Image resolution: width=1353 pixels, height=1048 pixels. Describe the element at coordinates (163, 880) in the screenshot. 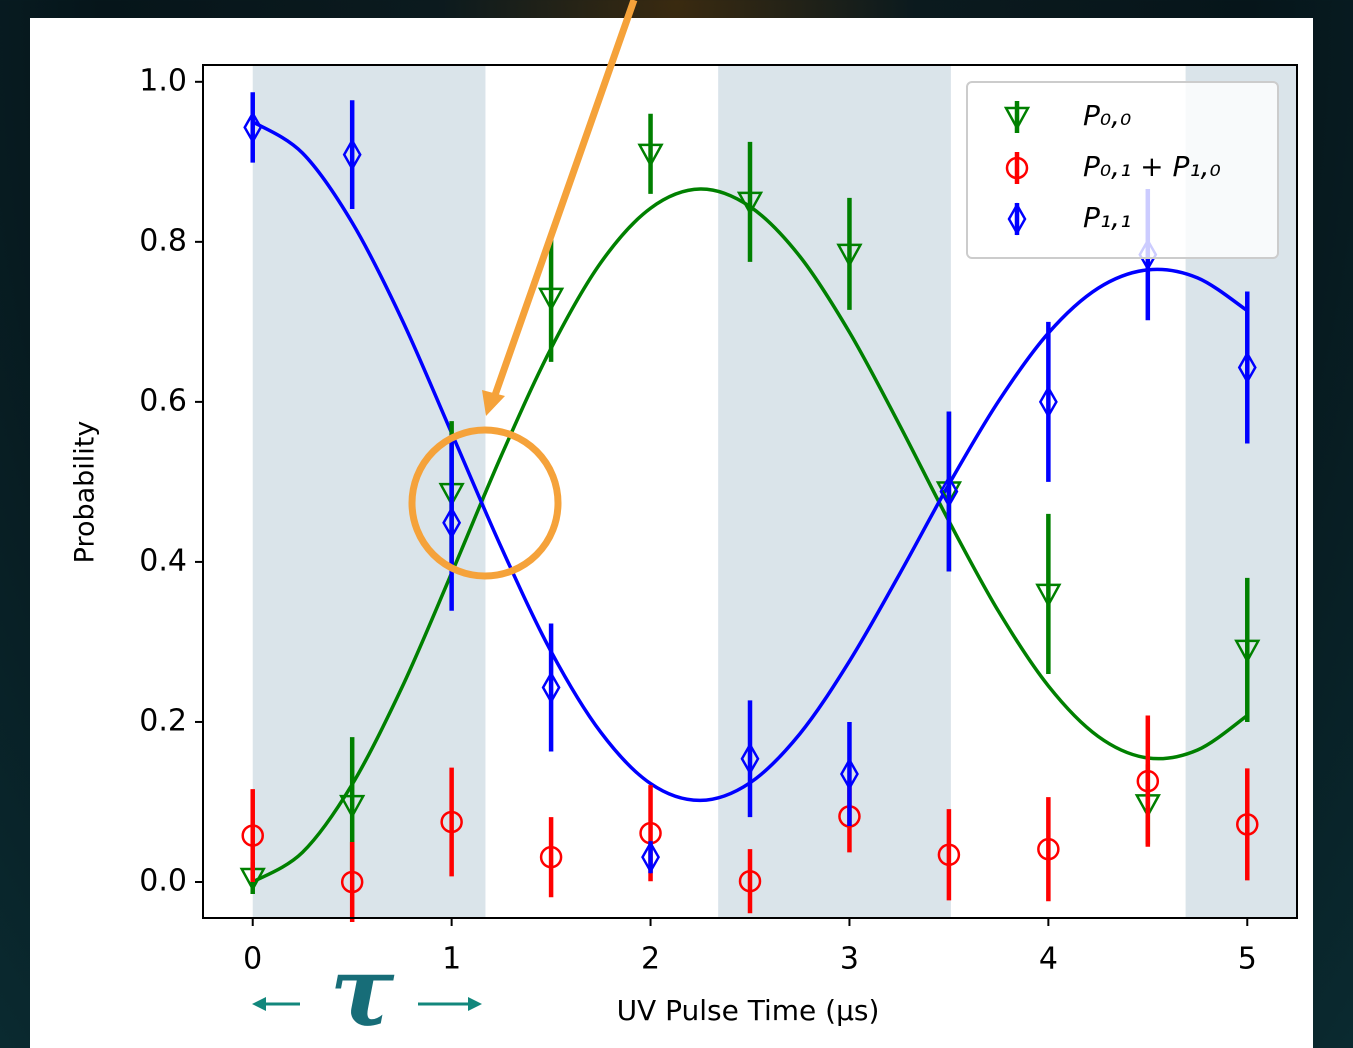

I see `y-tick-label: 0.0` at that location.